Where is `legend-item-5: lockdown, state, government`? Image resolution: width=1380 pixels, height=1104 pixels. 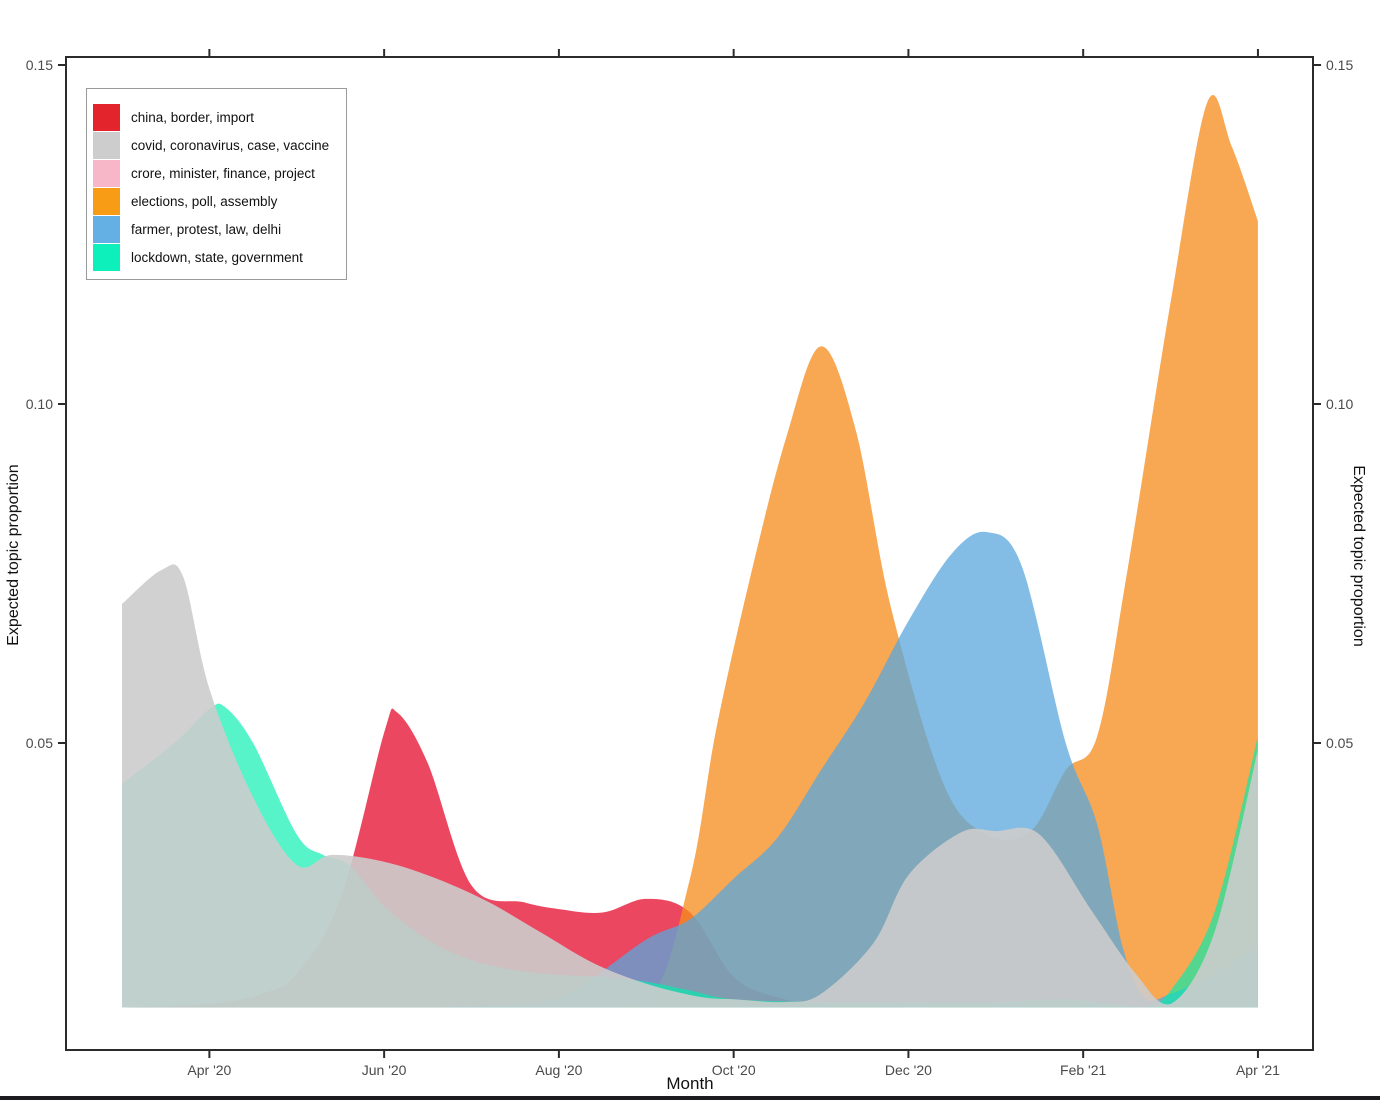 legend-item-5: lockdown, state, government is located at coordinates (214, 257).